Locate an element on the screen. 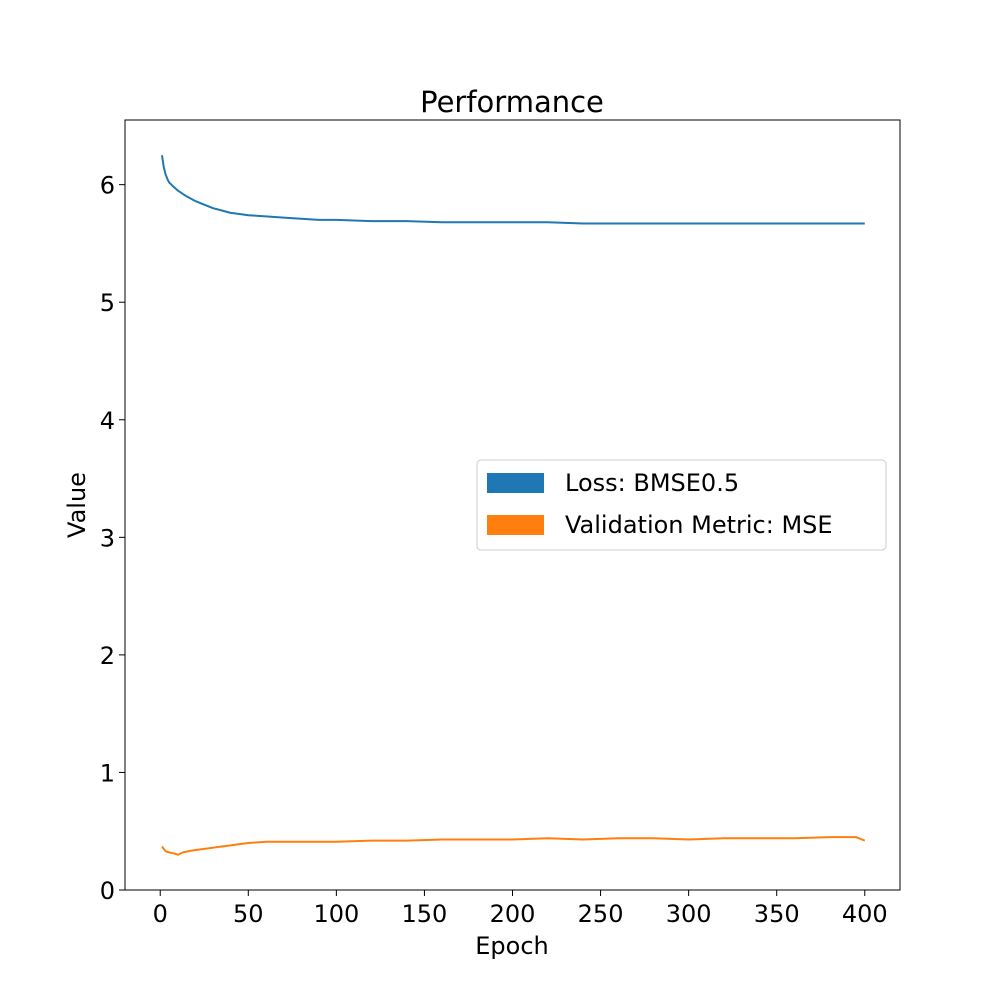 The width and height of the screenshot is (1000, 1000). y-tick-label: 2 is located at coordinates (107, 656).